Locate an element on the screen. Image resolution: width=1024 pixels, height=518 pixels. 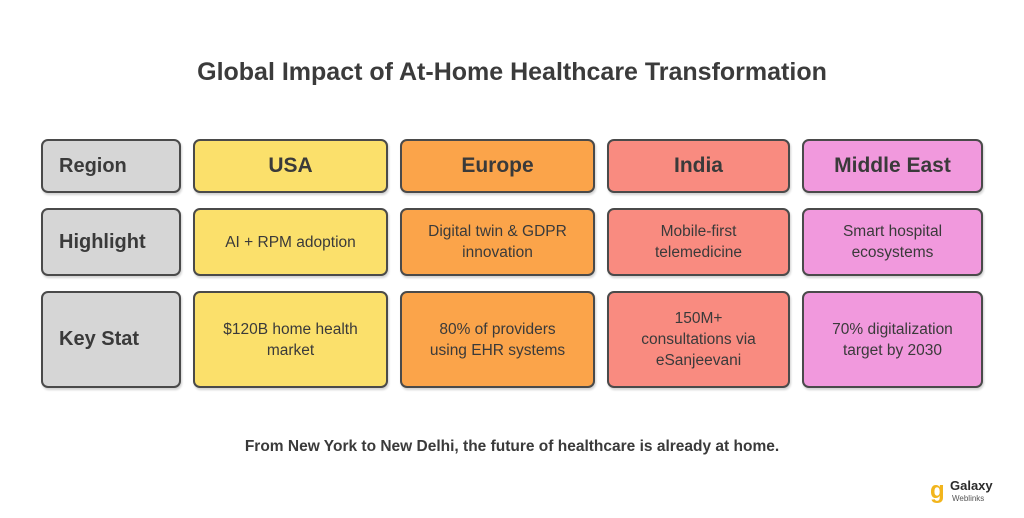
key-stat-usa: $120B home health market is located at coordinates (290, 339).